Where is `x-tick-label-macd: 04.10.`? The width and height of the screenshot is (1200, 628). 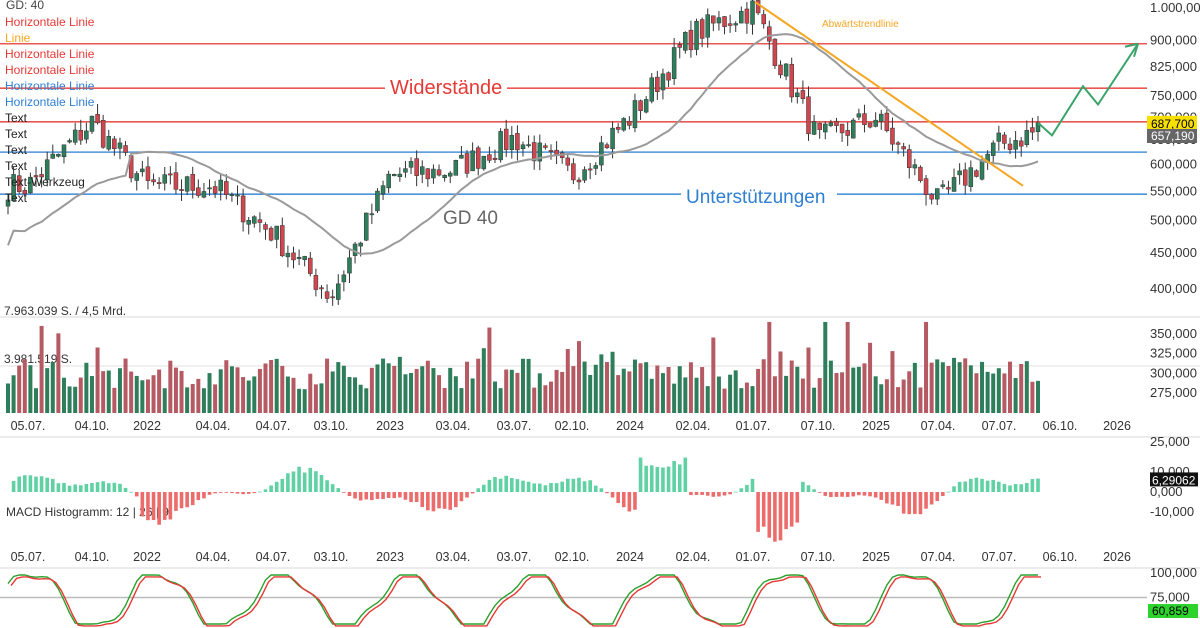 x-tick-label-macd: 04.10. is located at coordinates (92, 557).